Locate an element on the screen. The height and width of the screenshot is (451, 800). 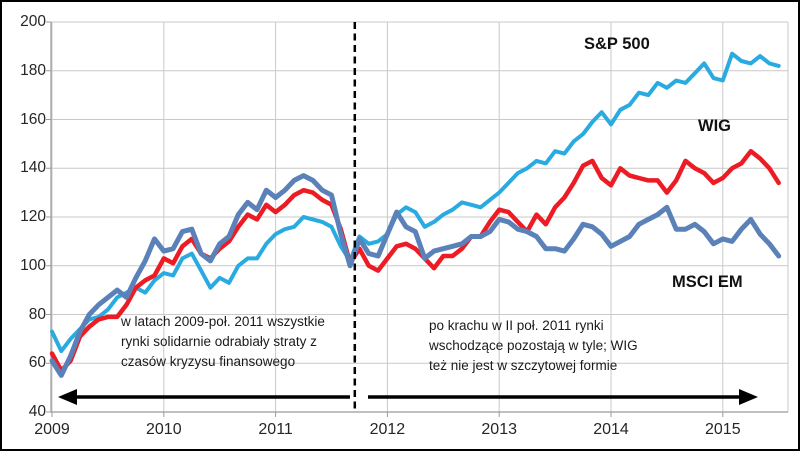
series-label-msci-em: MSCI EM is located at coordinates (707, 282).